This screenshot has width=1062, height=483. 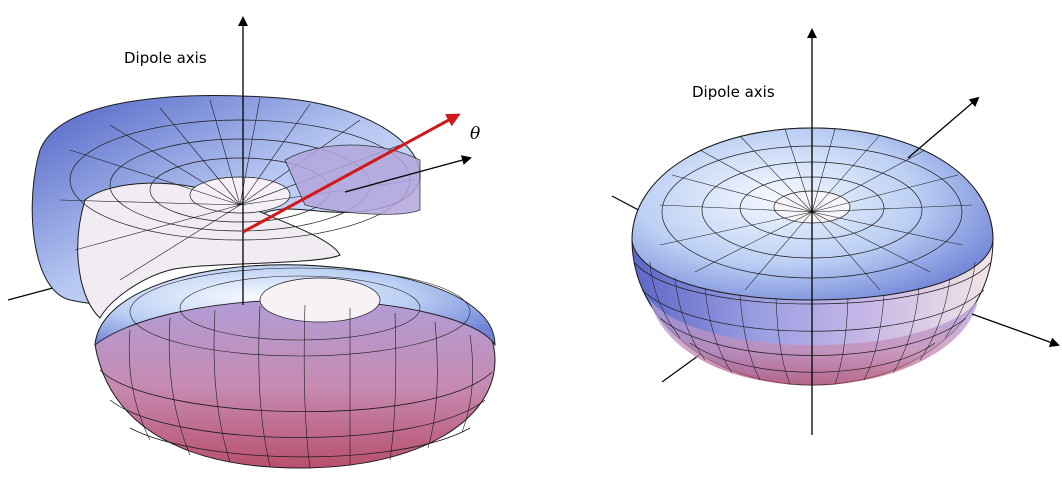 I want to click on theta-label: θ, so click(x=475, y=134).